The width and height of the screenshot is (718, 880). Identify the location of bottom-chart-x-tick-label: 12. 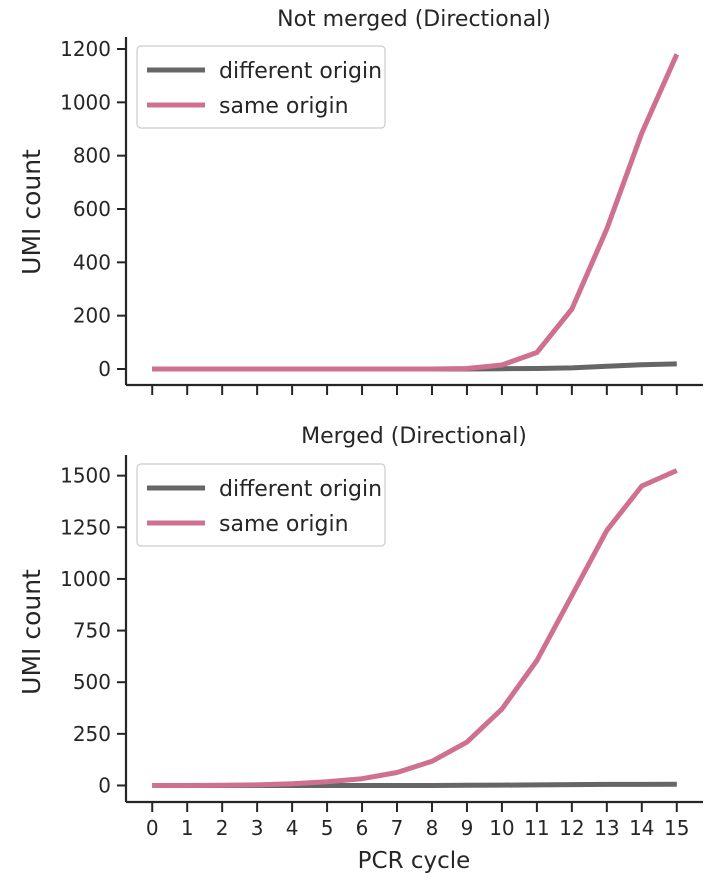
(571, 828).